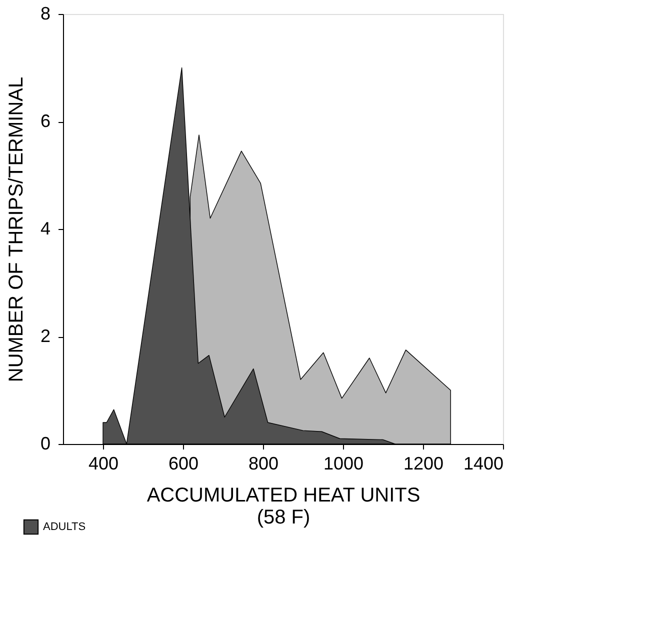  Describe the element at coordinates (183, 464) in the screenshot. I see `x-tick-label: 600` at that location.